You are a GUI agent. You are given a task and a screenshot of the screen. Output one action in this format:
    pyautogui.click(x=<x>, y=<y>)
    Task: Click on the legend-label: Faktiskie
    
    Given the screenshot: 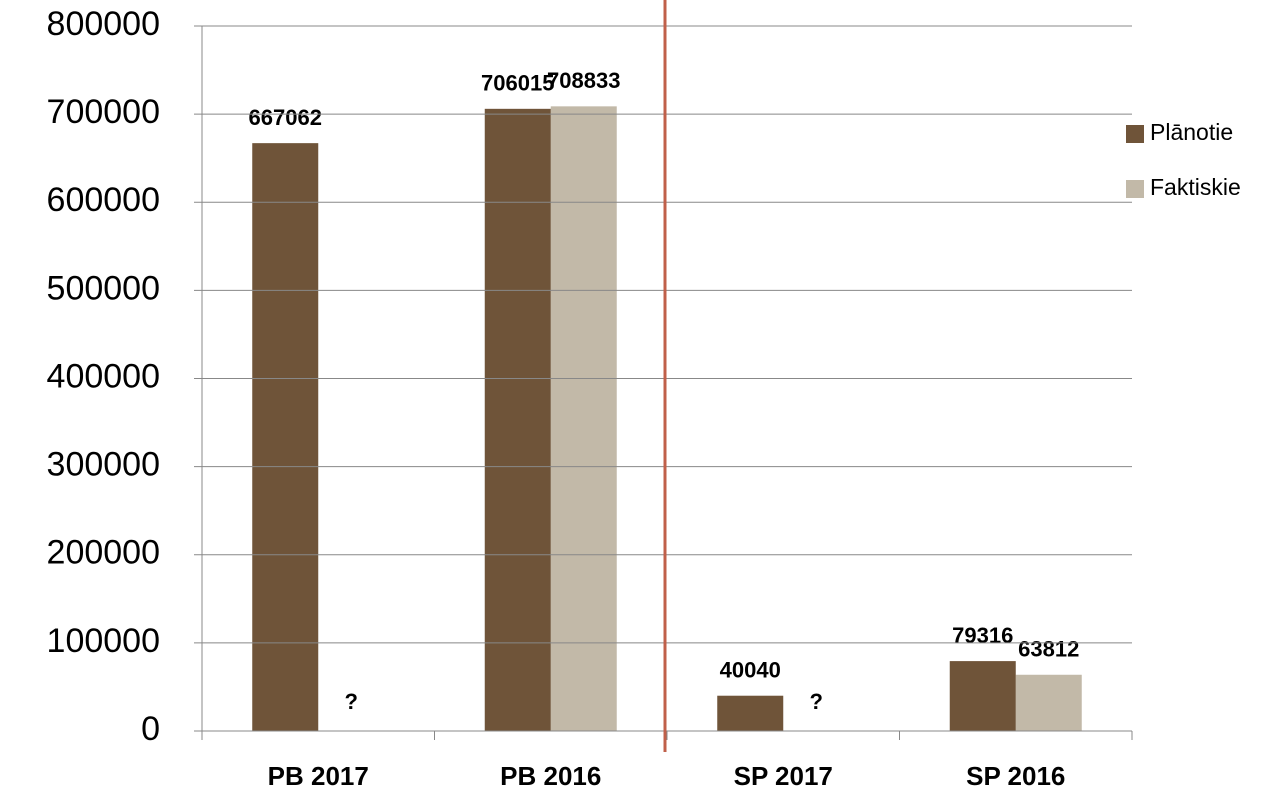 What is the action you would take?
    pyautogui.click(x=1195, y=187)
    